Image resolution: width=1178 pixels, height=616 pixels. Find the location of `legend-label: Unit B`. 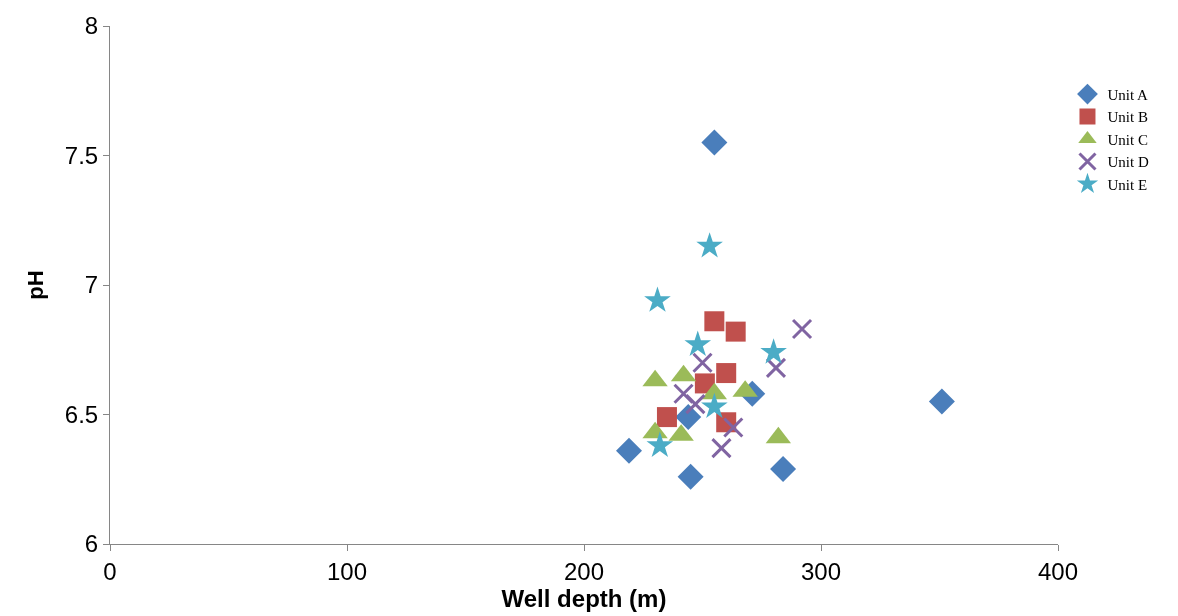

legend-label: Unit B is located at coordinates (1127, 117).